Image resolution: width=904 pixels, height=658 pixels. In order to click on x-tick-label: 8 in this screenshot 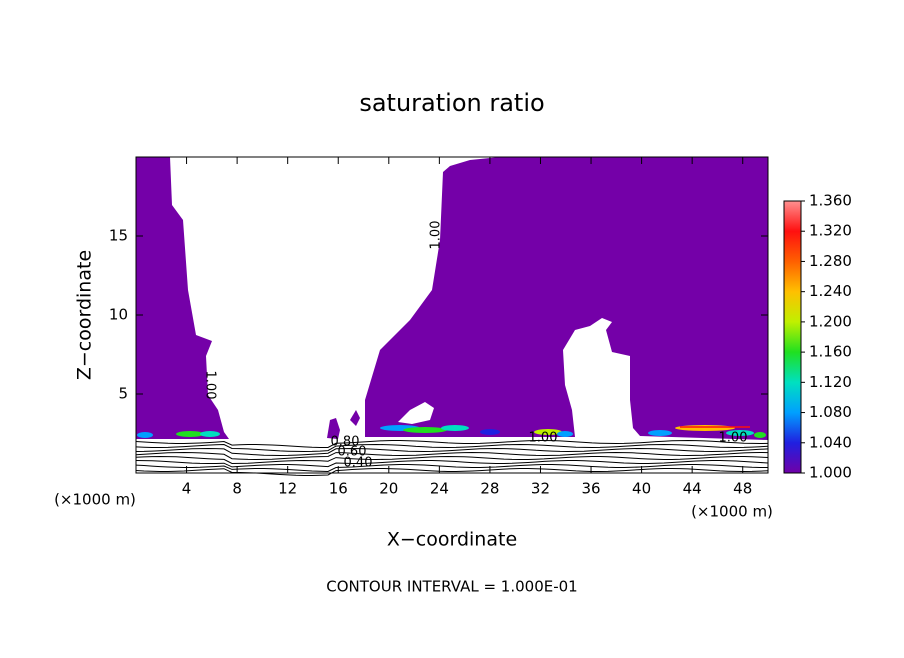, I will do `click(237, 489)`.